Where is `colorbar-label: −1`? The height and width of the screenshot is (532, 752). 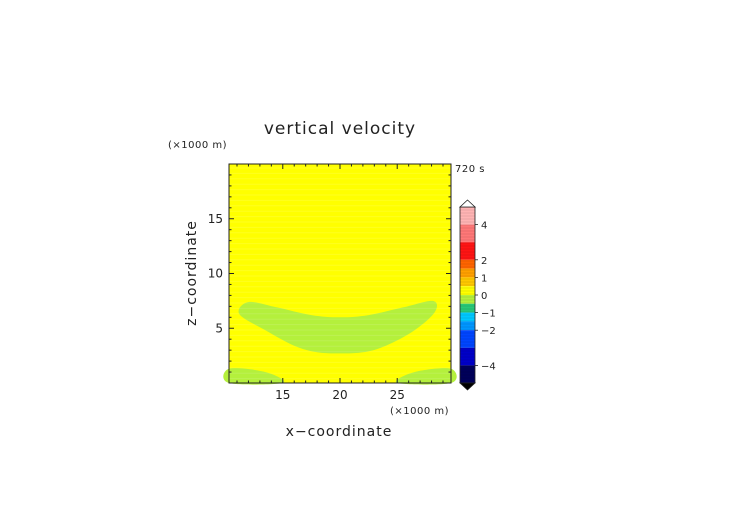 colorbar-label: −1 is located at coordinates (488, 314).